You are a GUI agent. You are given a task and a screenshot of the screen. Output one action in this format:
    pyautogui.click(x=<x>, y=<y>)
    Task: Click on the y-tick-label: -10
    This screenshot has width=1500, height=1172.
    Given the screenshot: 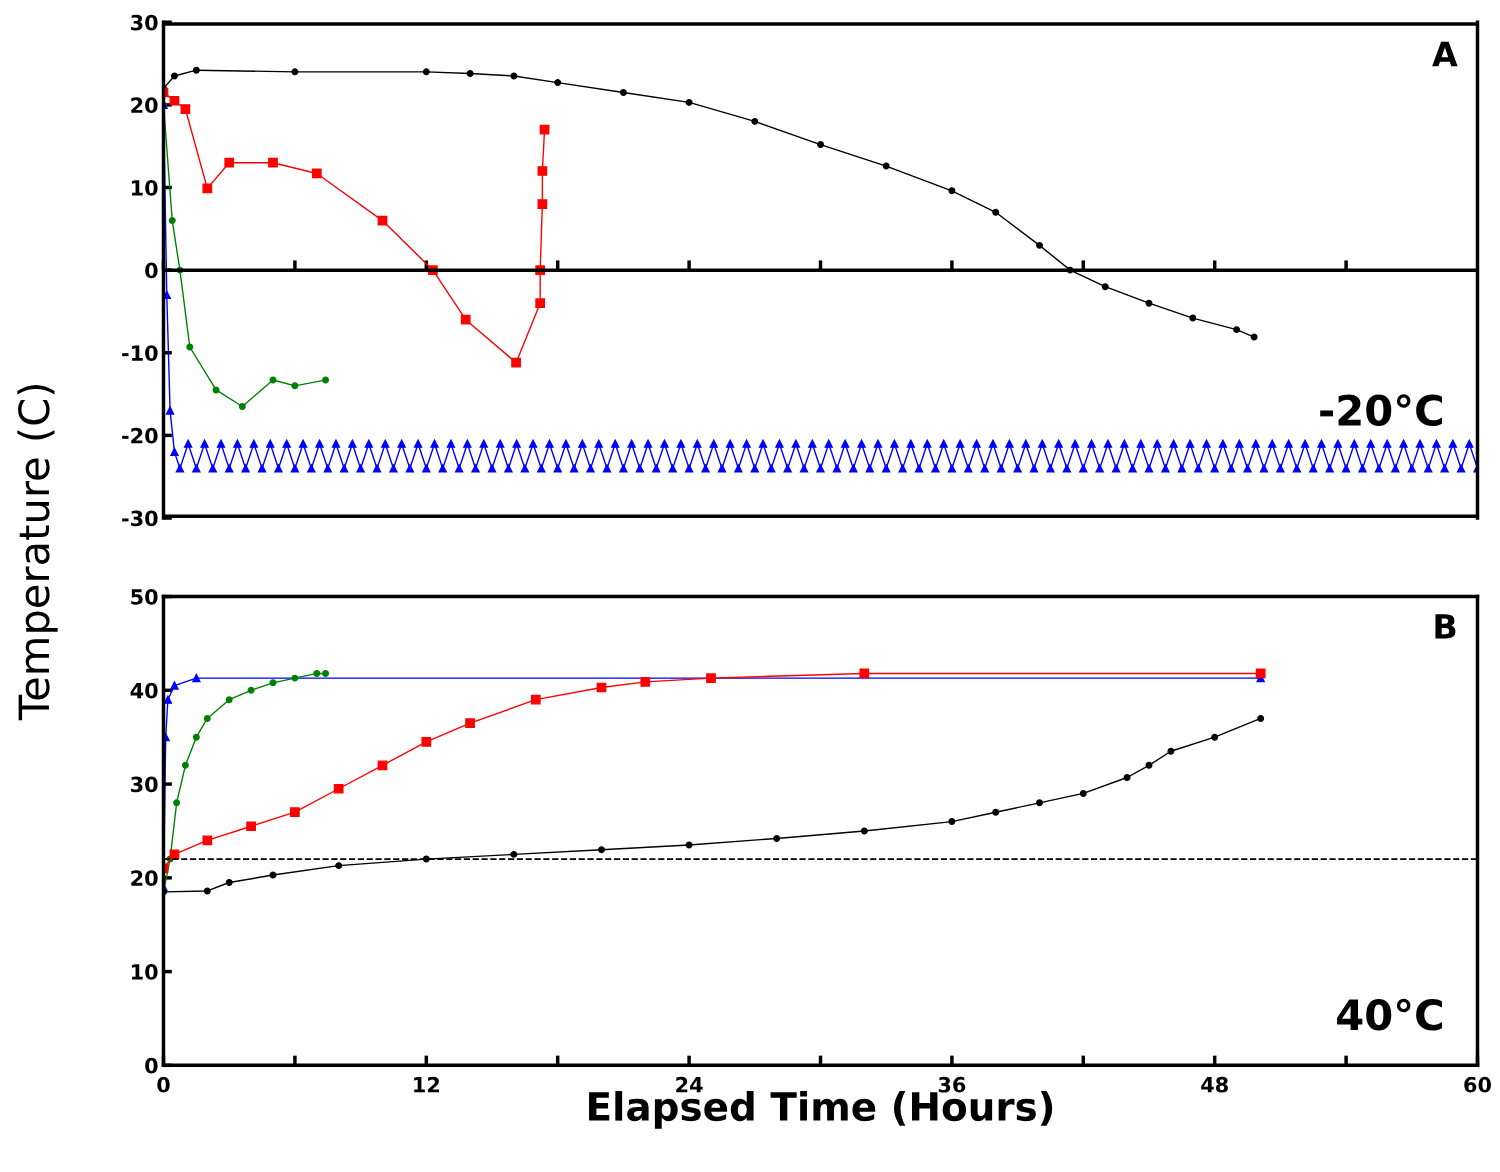 What is the action you would take?
    pyautogui.click(x=140, y=353)
    